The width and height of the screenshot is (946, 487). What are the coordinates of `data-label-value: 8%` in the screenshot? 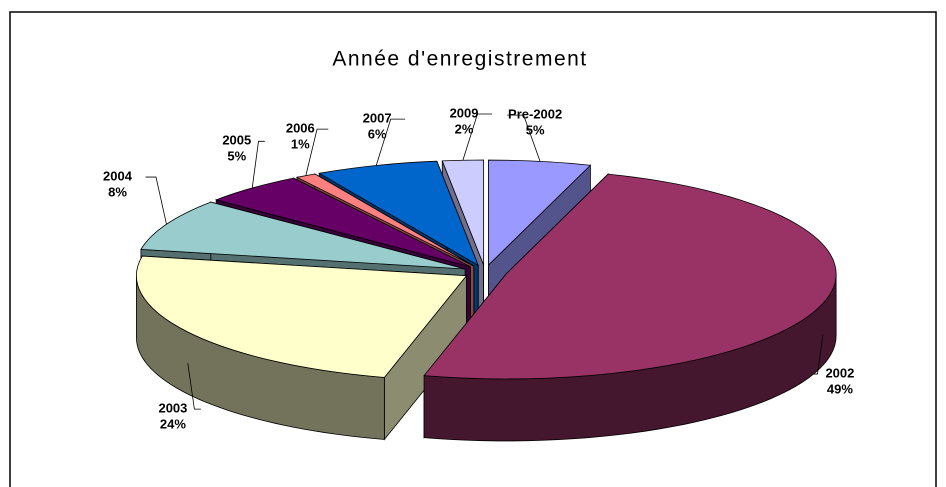 It's located at (117, 191).